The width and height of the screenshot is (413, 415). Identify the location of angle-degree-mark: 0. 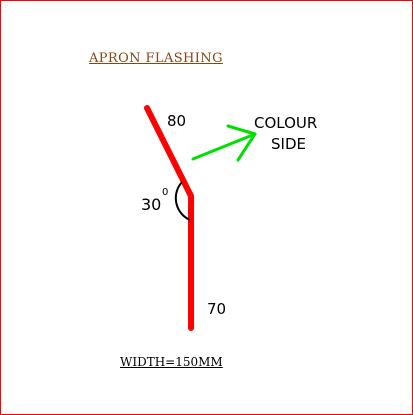
(165, 192).